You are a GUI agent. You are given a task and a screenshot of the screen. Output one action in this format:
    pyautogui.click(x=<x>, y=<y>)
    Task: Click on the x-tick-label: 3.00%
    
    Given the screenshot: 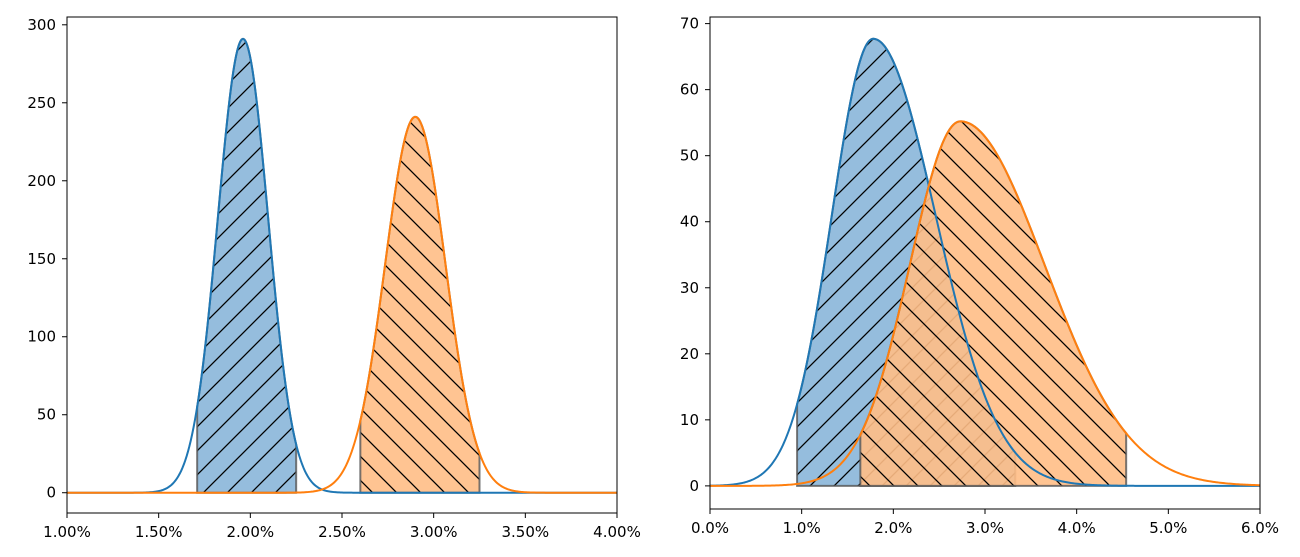 What is the action you would take?
    pyautogui.click(x=434, y=532)
    